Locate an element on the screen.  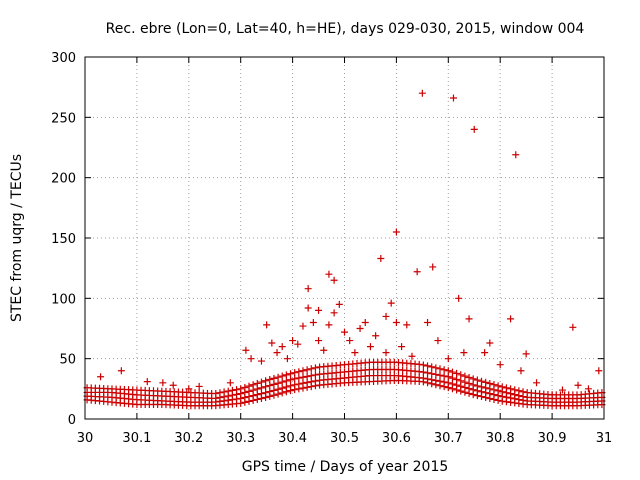
y-tick-label: 50 is located at coordinates (67, 360).